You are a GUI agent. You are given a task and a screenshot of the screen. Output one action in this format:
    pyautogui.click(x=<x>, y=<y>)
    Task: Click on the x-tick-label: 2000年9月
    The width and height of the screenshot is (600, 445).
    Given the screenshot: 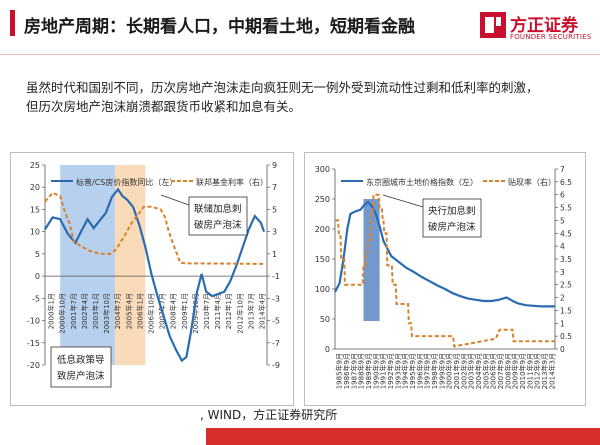 What is the action you would take?
    pyautogui.click(x=449, y=371)
    